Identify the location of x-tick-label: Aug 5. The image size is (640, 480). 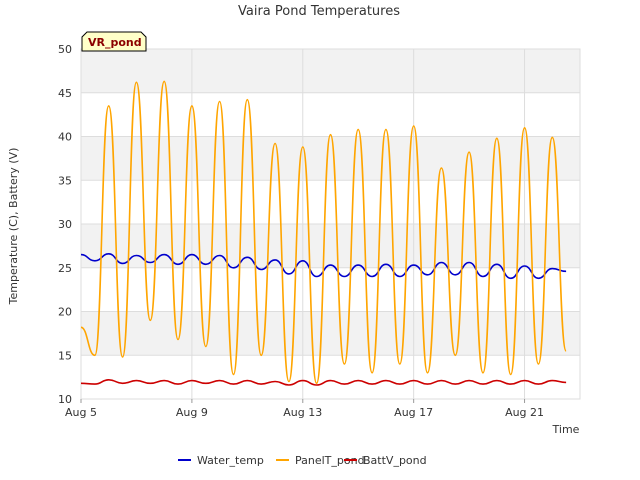
(81, 412).